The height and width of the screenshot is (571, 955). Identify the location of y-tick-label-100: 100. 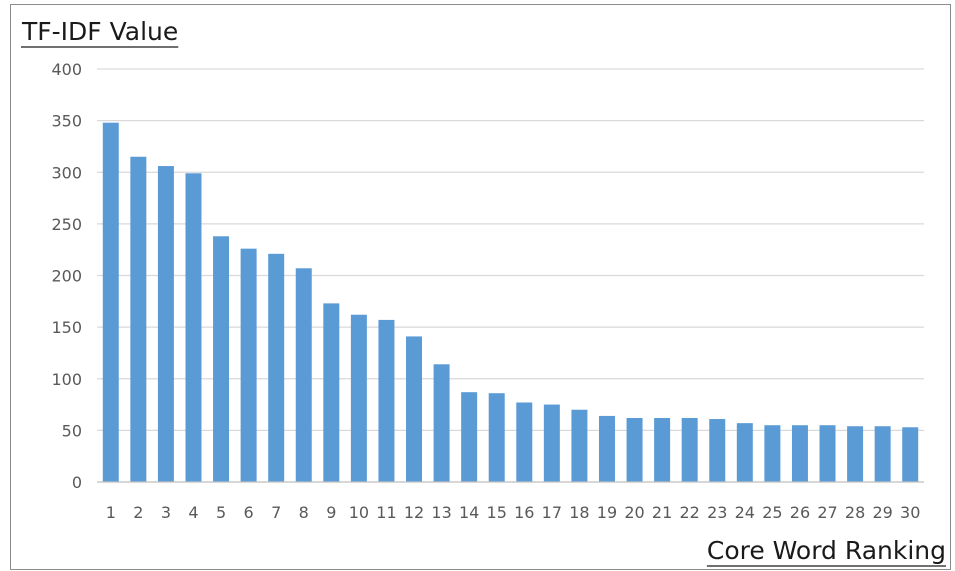
(66, 379).